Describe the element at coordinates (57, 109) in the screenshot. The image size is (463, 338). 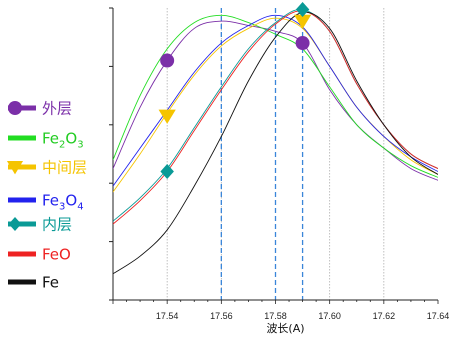
I see `legend-label: 外层` at that location.